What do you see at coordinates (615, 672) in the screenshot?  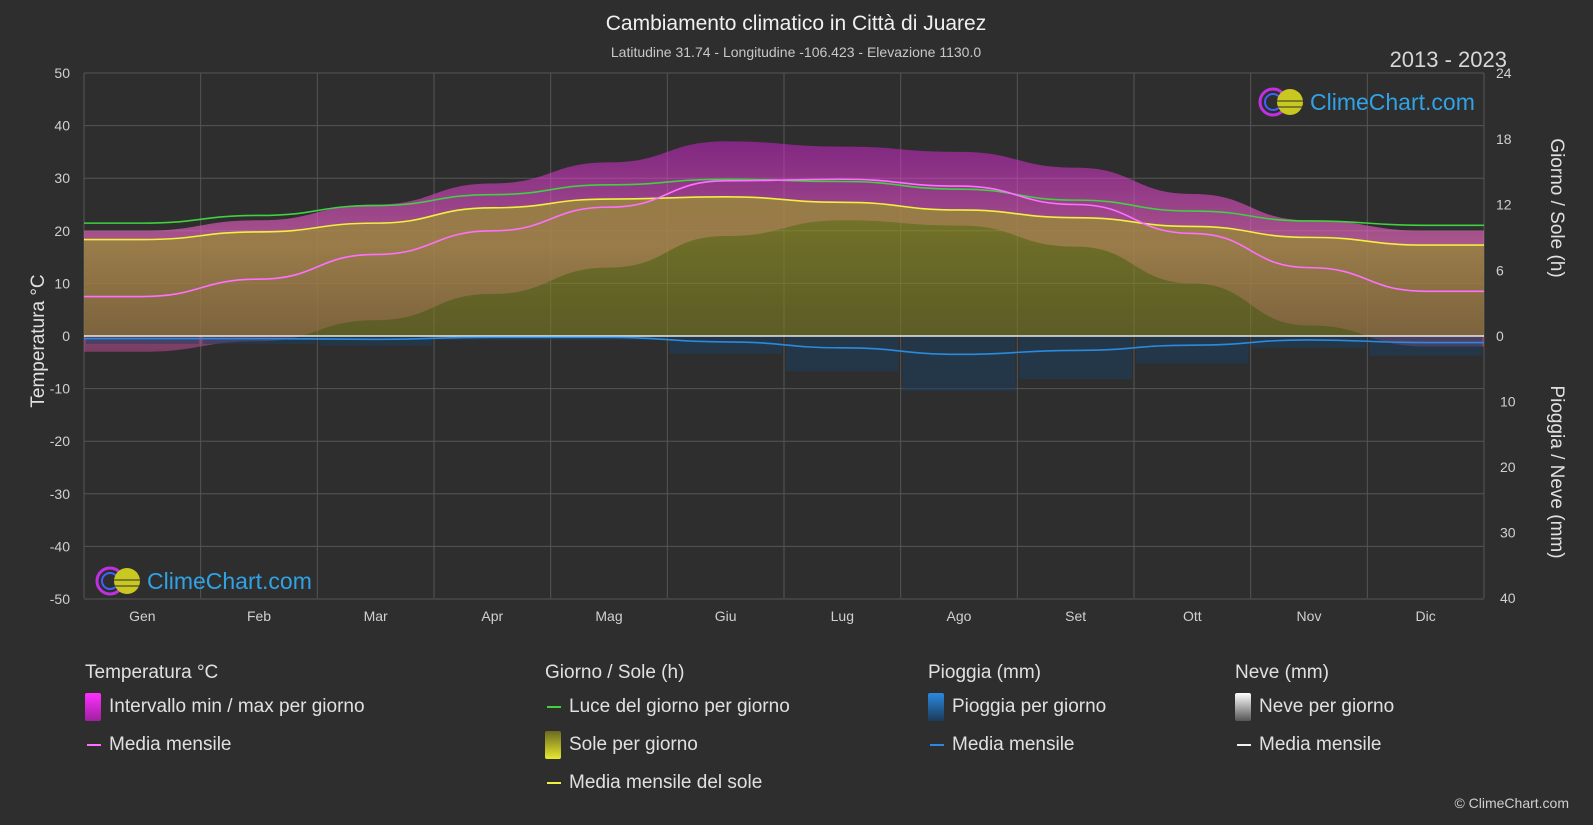 I see `legend-heading: Giorno / Sole (h)` at bounding box center [615, 672].